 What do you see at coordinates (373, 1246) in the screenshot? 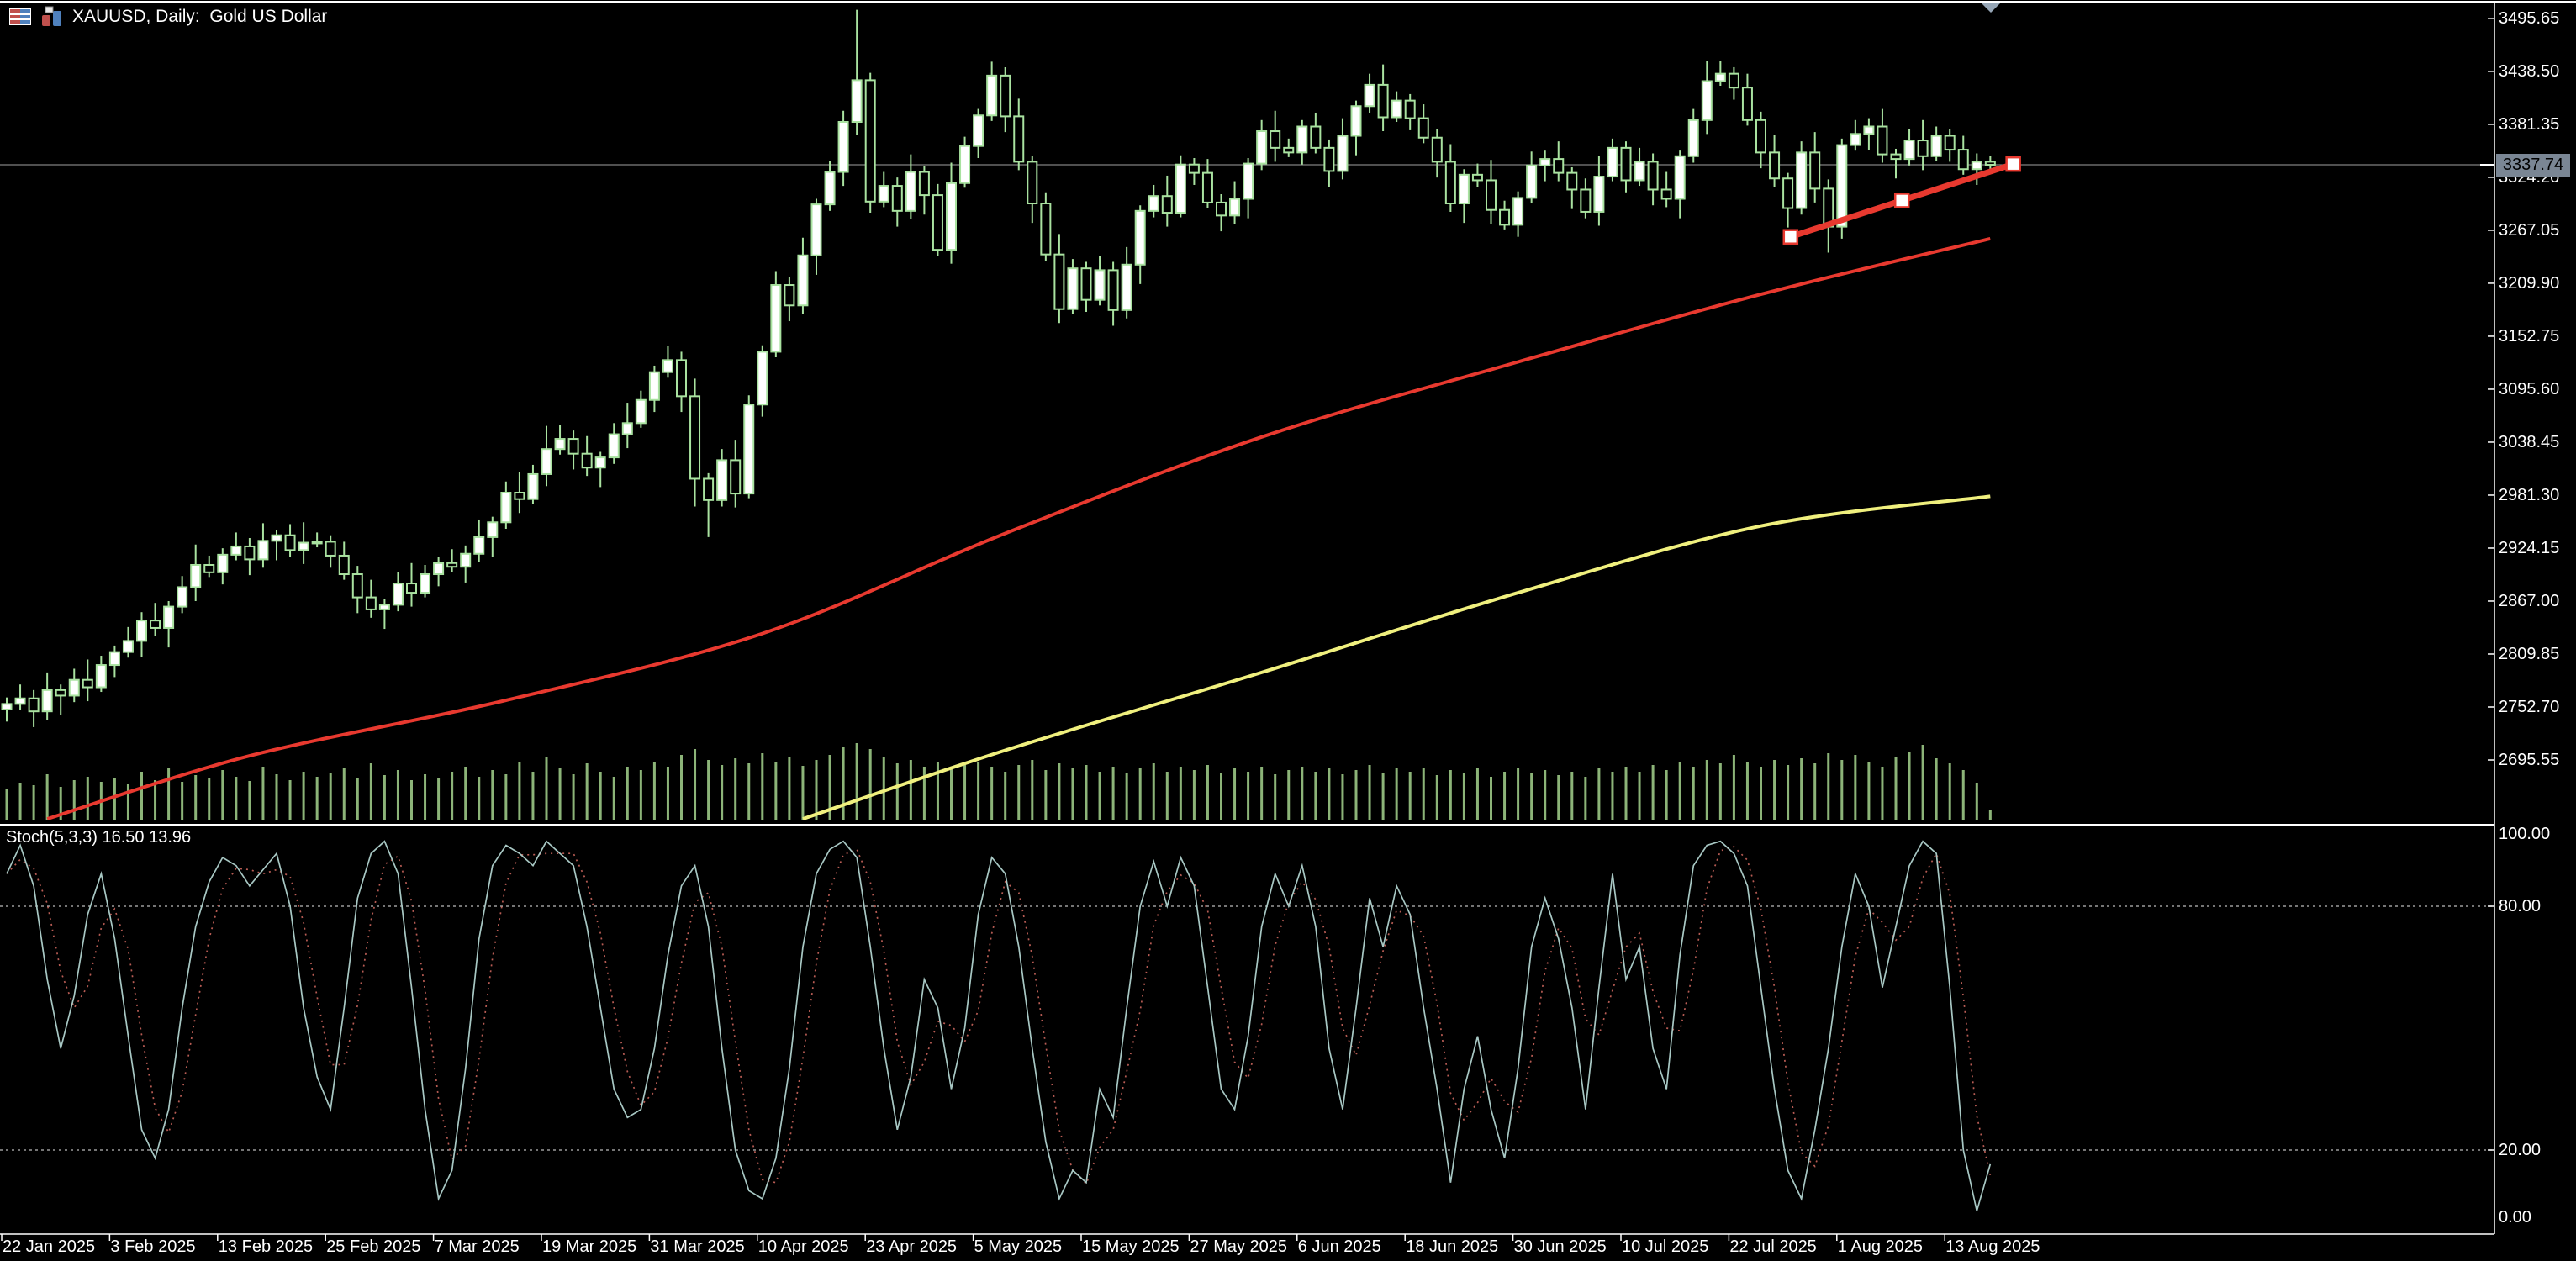
I see `date-label: 25 Feb 2025` at bounding box center [373, 1246].